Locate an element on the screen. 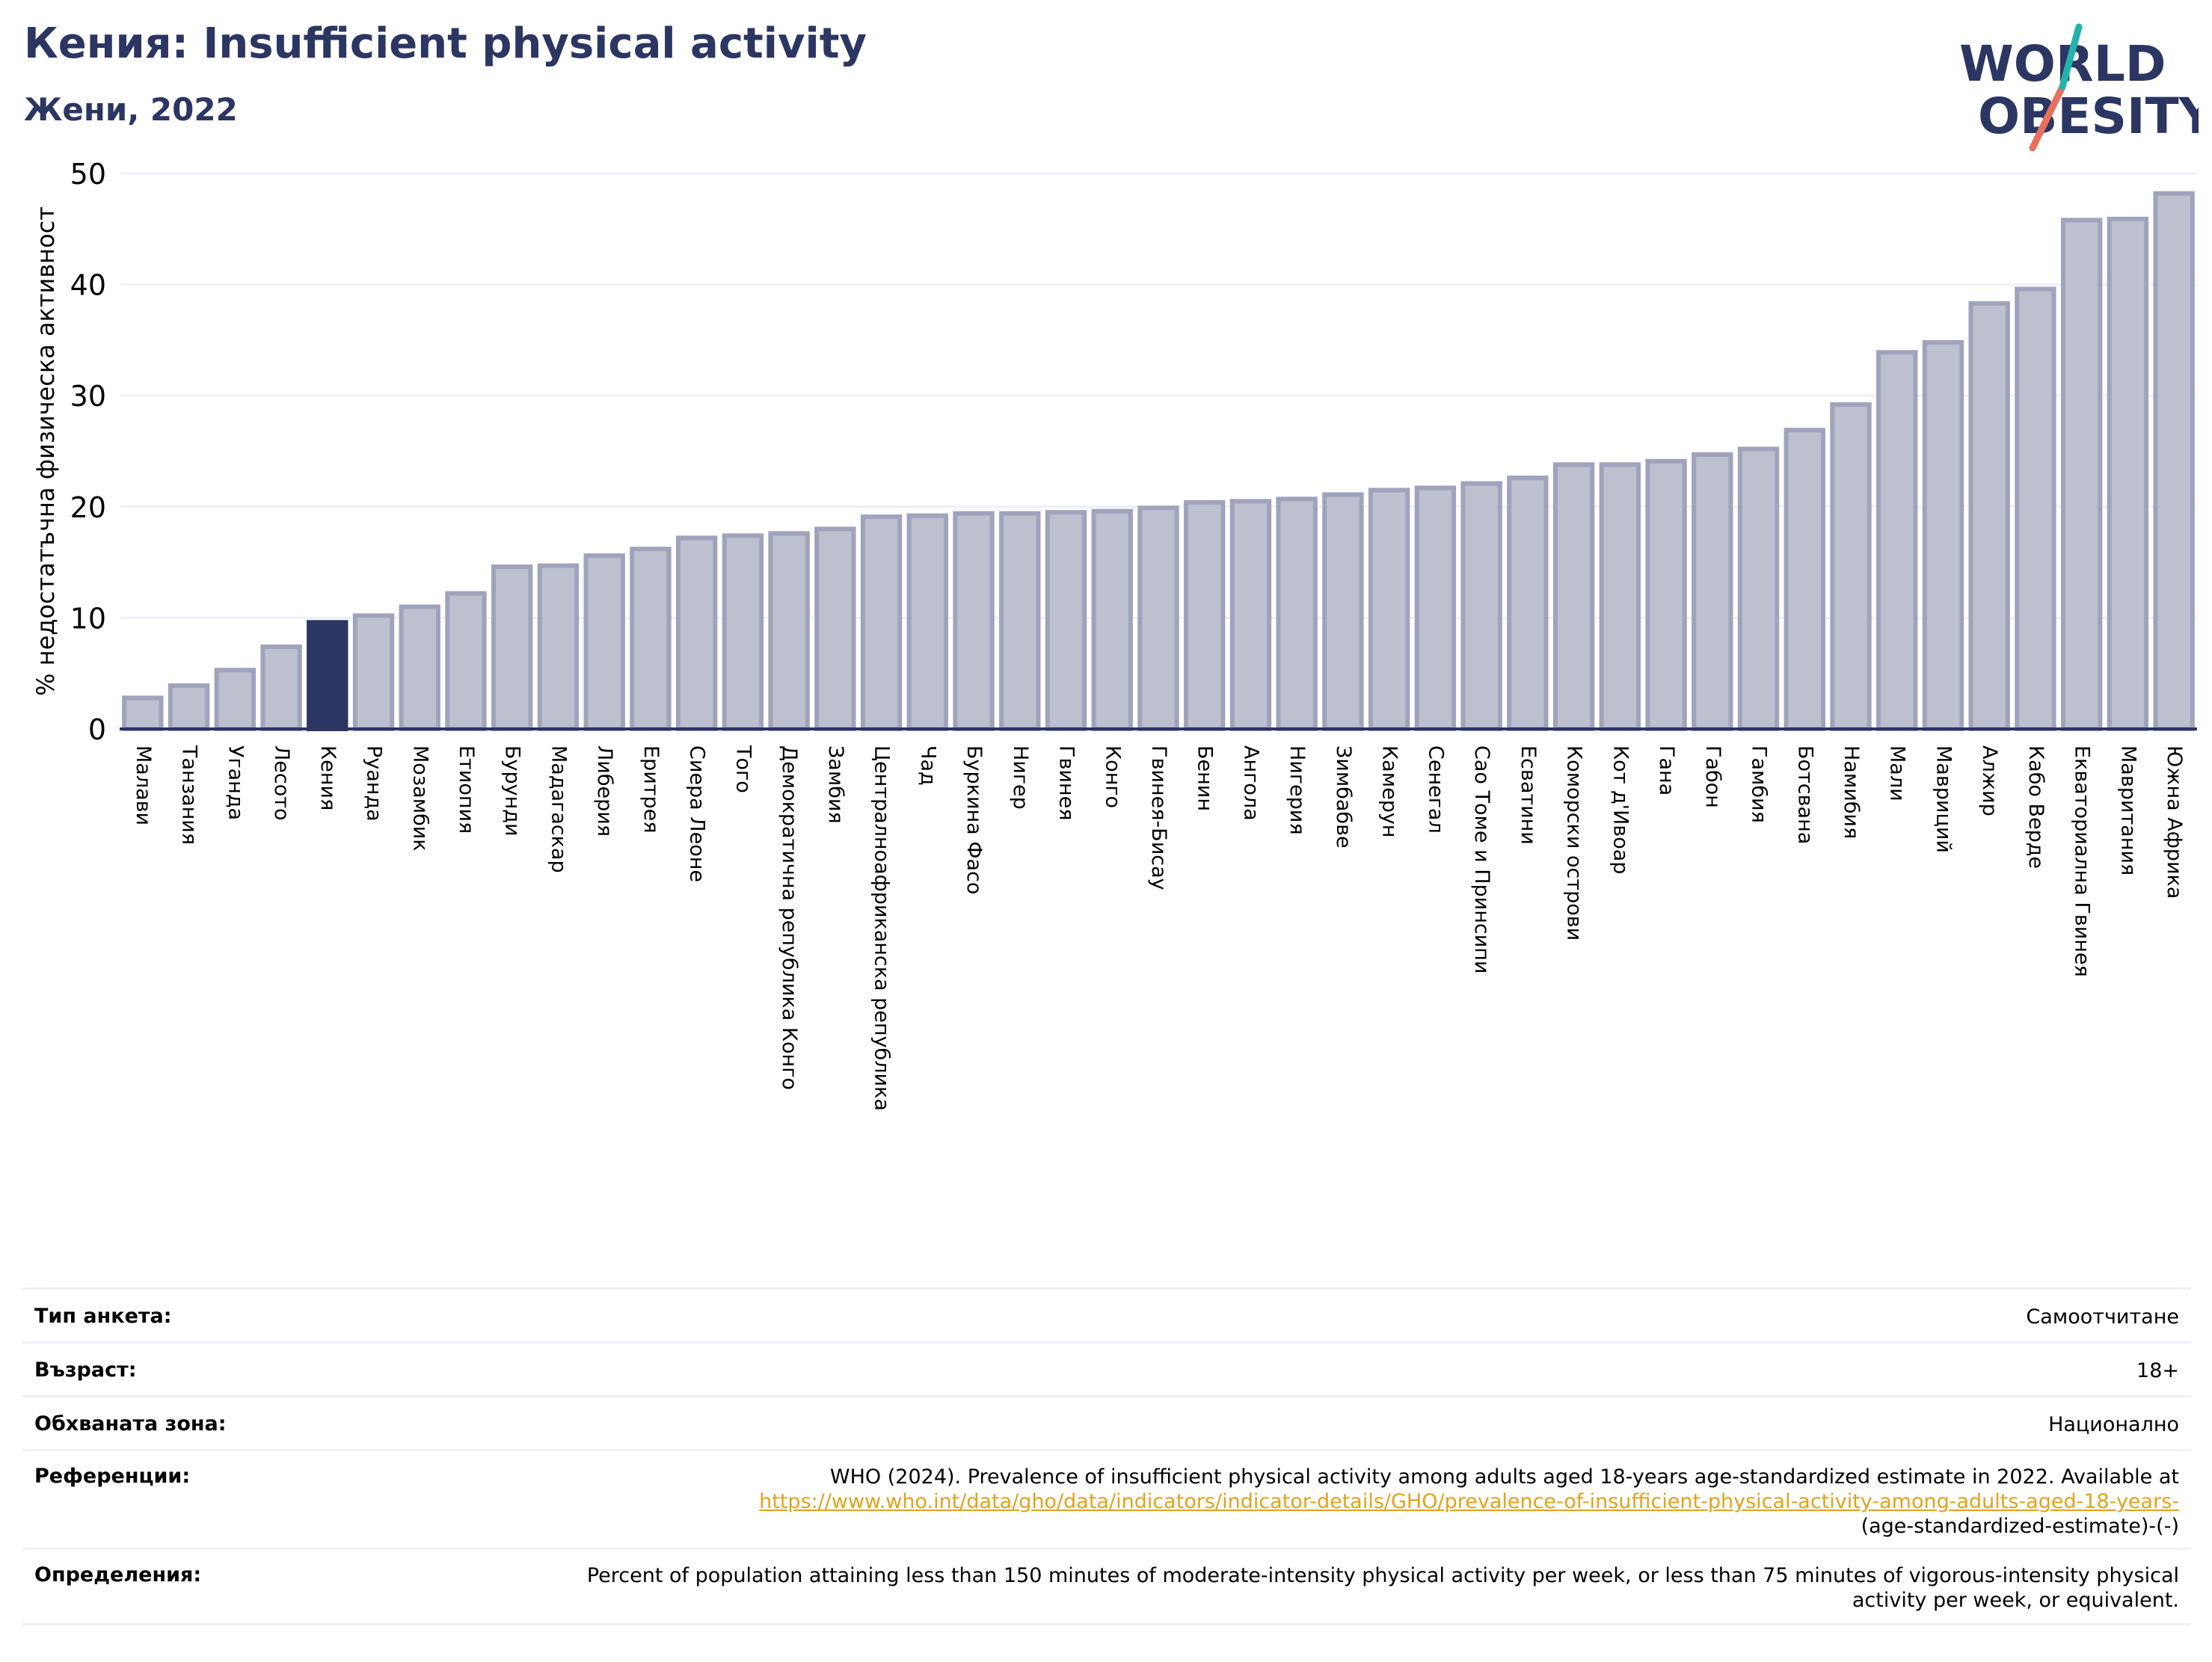 This screenshot has width=2212, height=1662. references-label: Референции: is located at coordinates (112, 1476).